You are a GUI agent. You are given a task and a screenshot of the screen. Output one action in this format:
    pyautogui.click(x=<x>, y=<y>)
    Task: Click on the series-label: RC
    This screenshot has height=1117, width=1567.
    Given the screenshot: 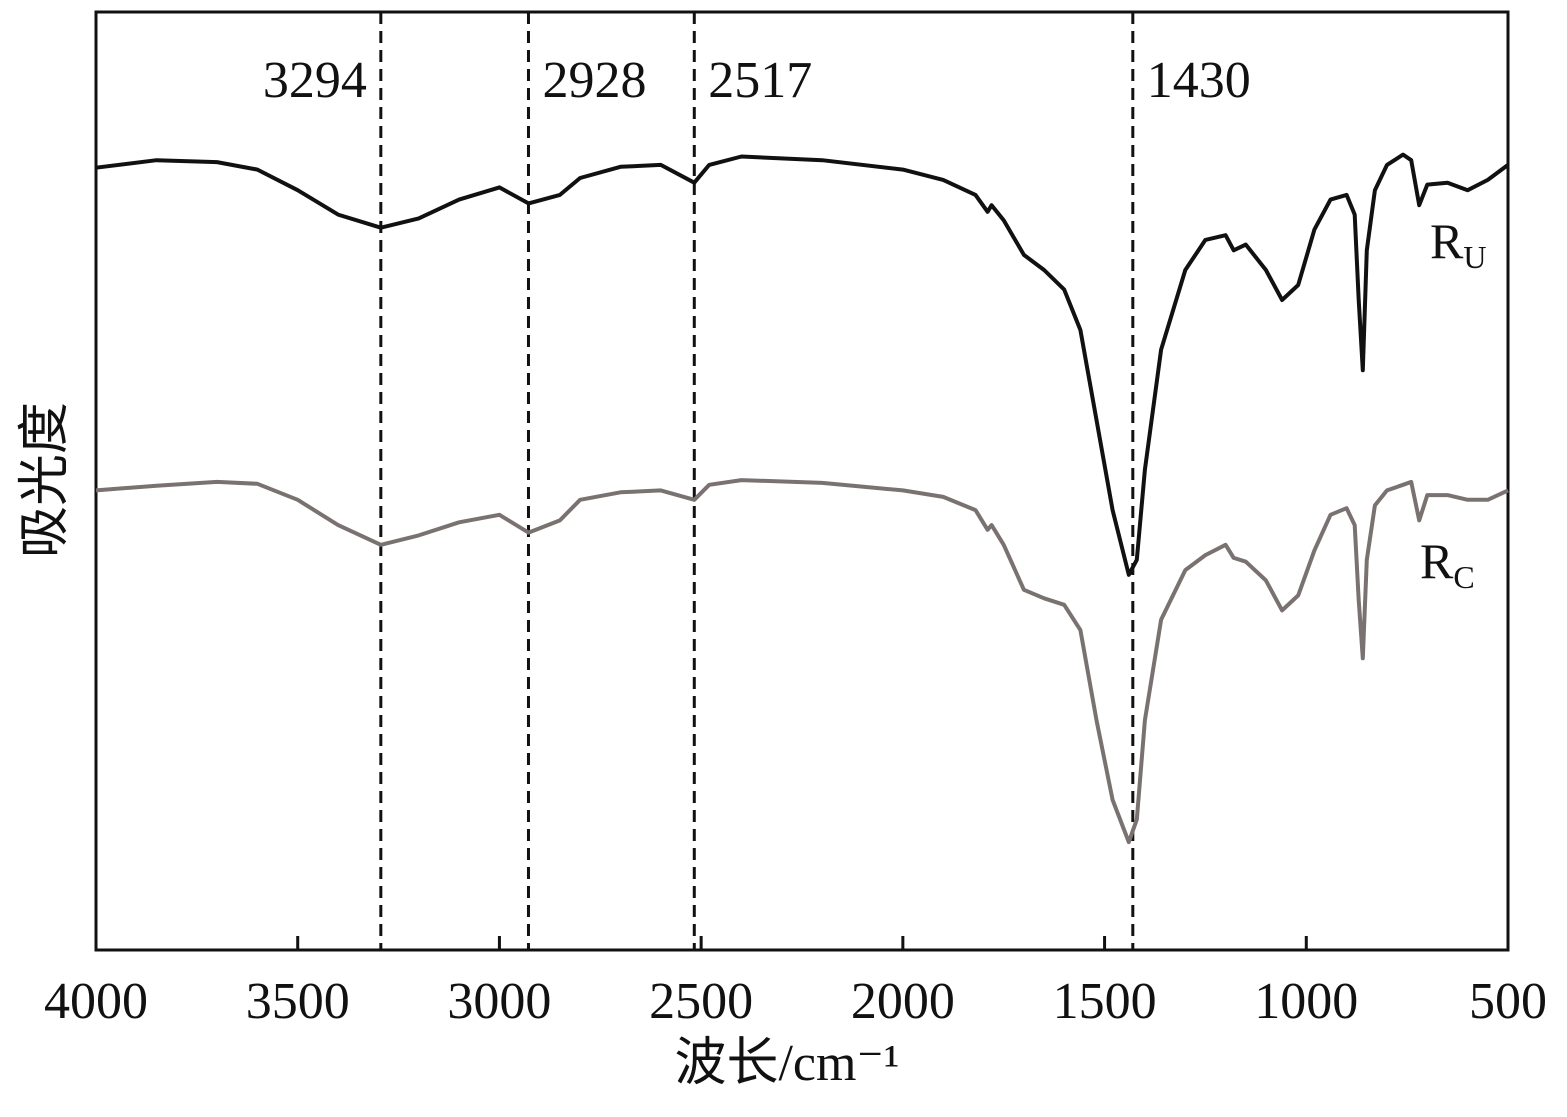 What is the action you would take?
    pyautogui.click(x=1447, y=564)
    